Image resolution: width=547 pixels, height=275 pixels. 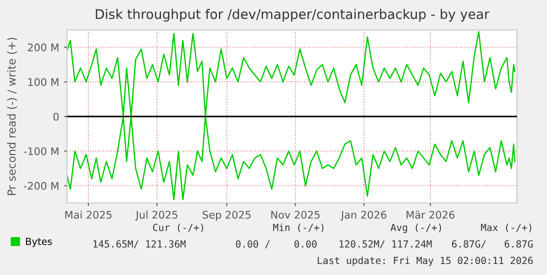 What do you see at coordinates (430, 214) in the screenshot?
I see `x-tick-label: Mär 2026` at bounding box center [430, 214].